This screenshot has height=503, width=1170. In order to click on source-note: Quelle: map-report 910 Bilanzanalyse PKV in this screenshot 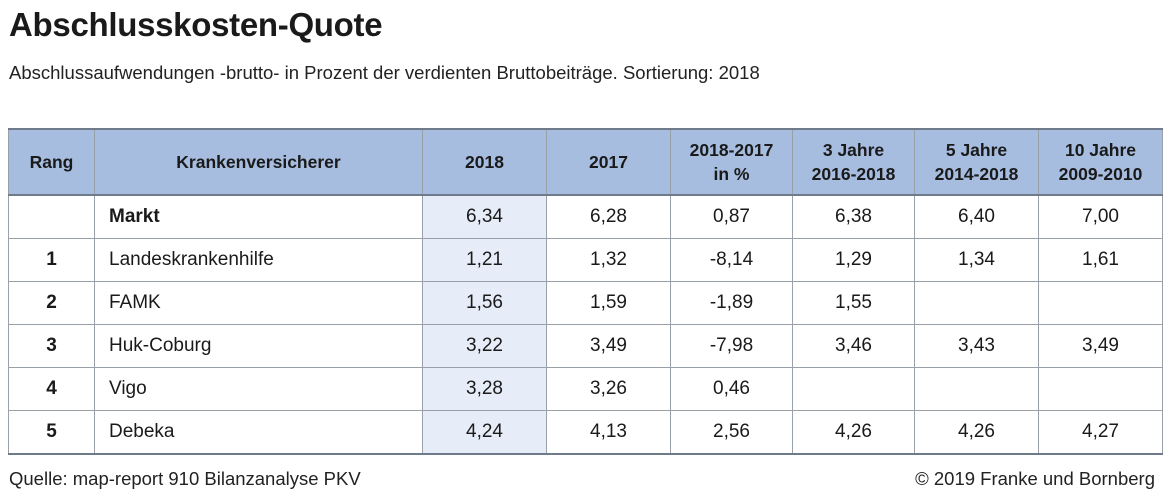, I will do `click(185, 478)`.